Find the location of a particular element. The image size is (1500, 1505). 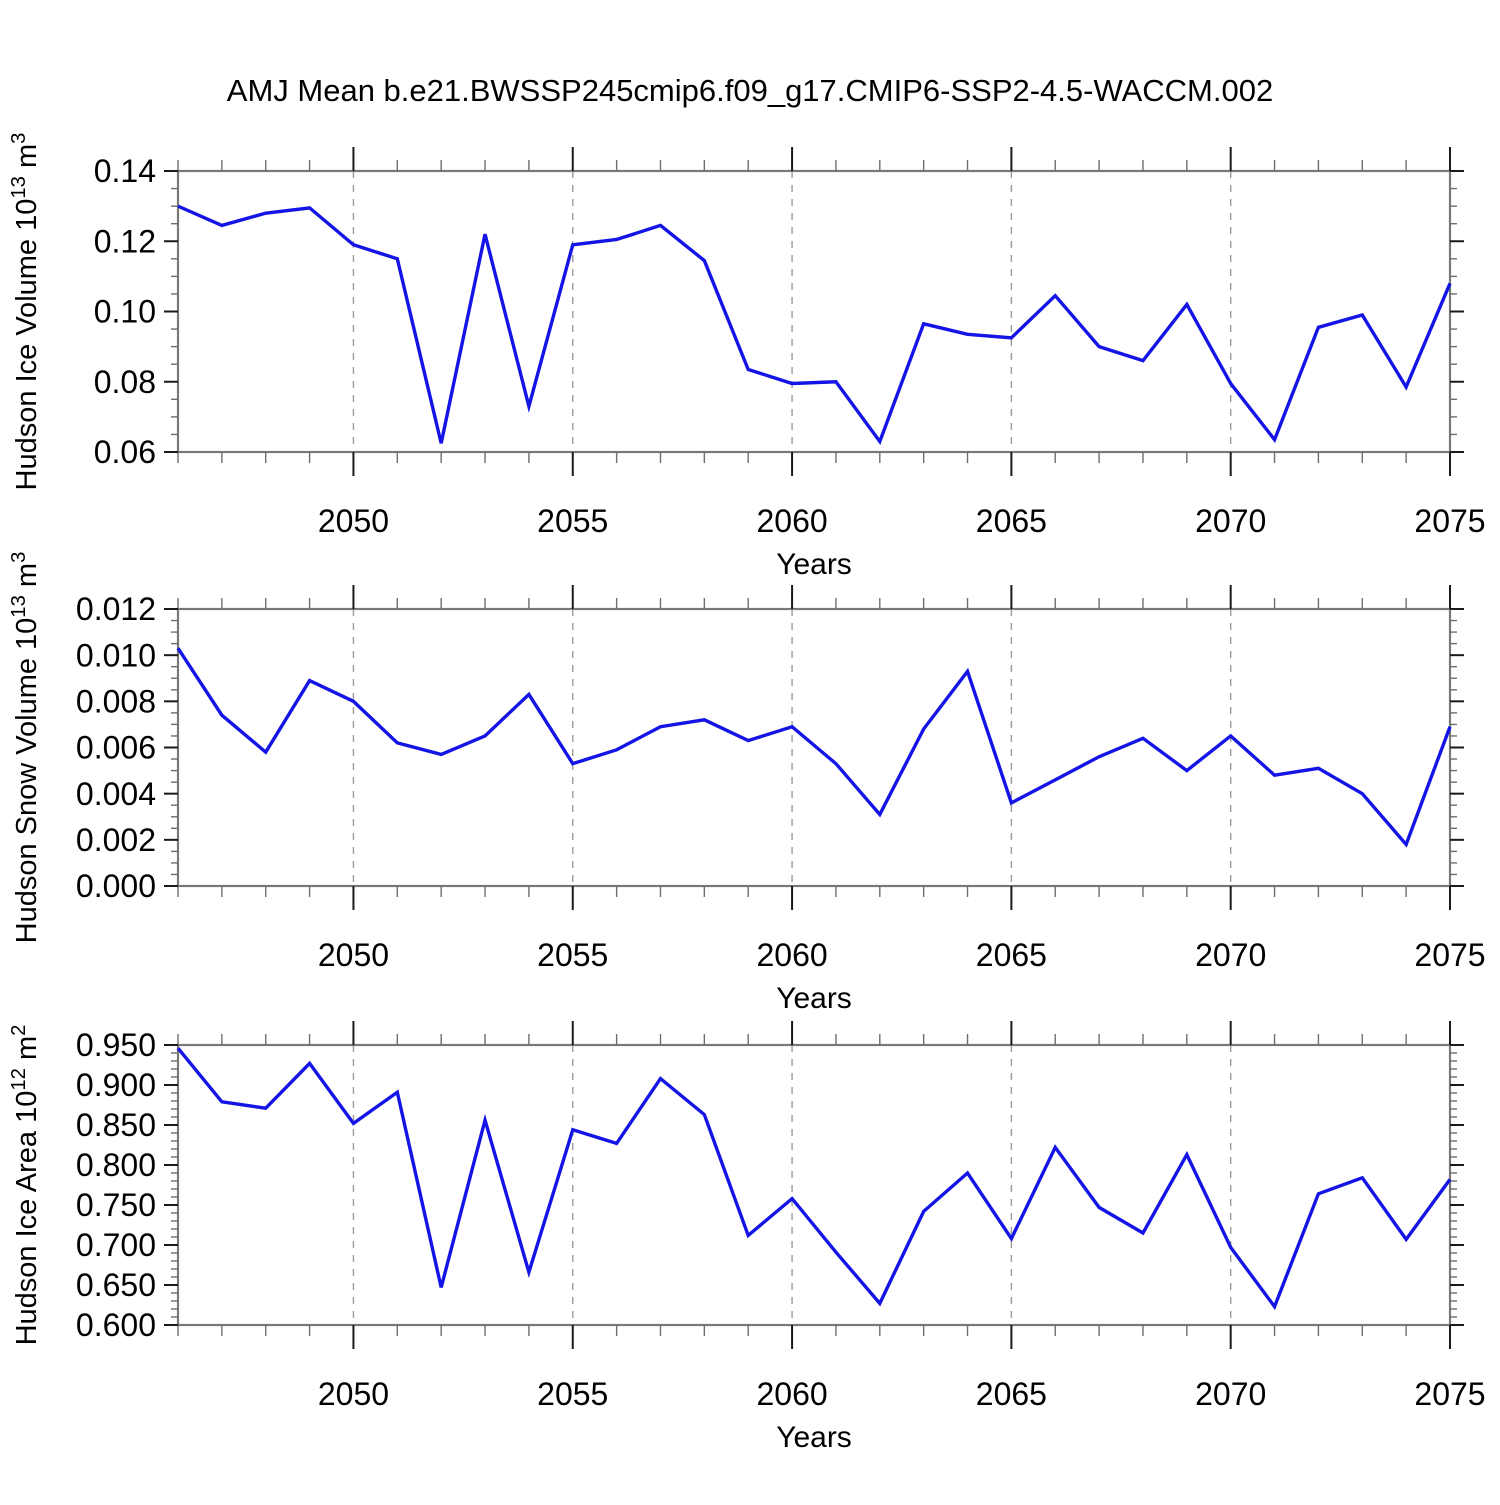

y-axis-title: Hudson Ice Volume 1013 m3 is located at coordinates (25, 312).